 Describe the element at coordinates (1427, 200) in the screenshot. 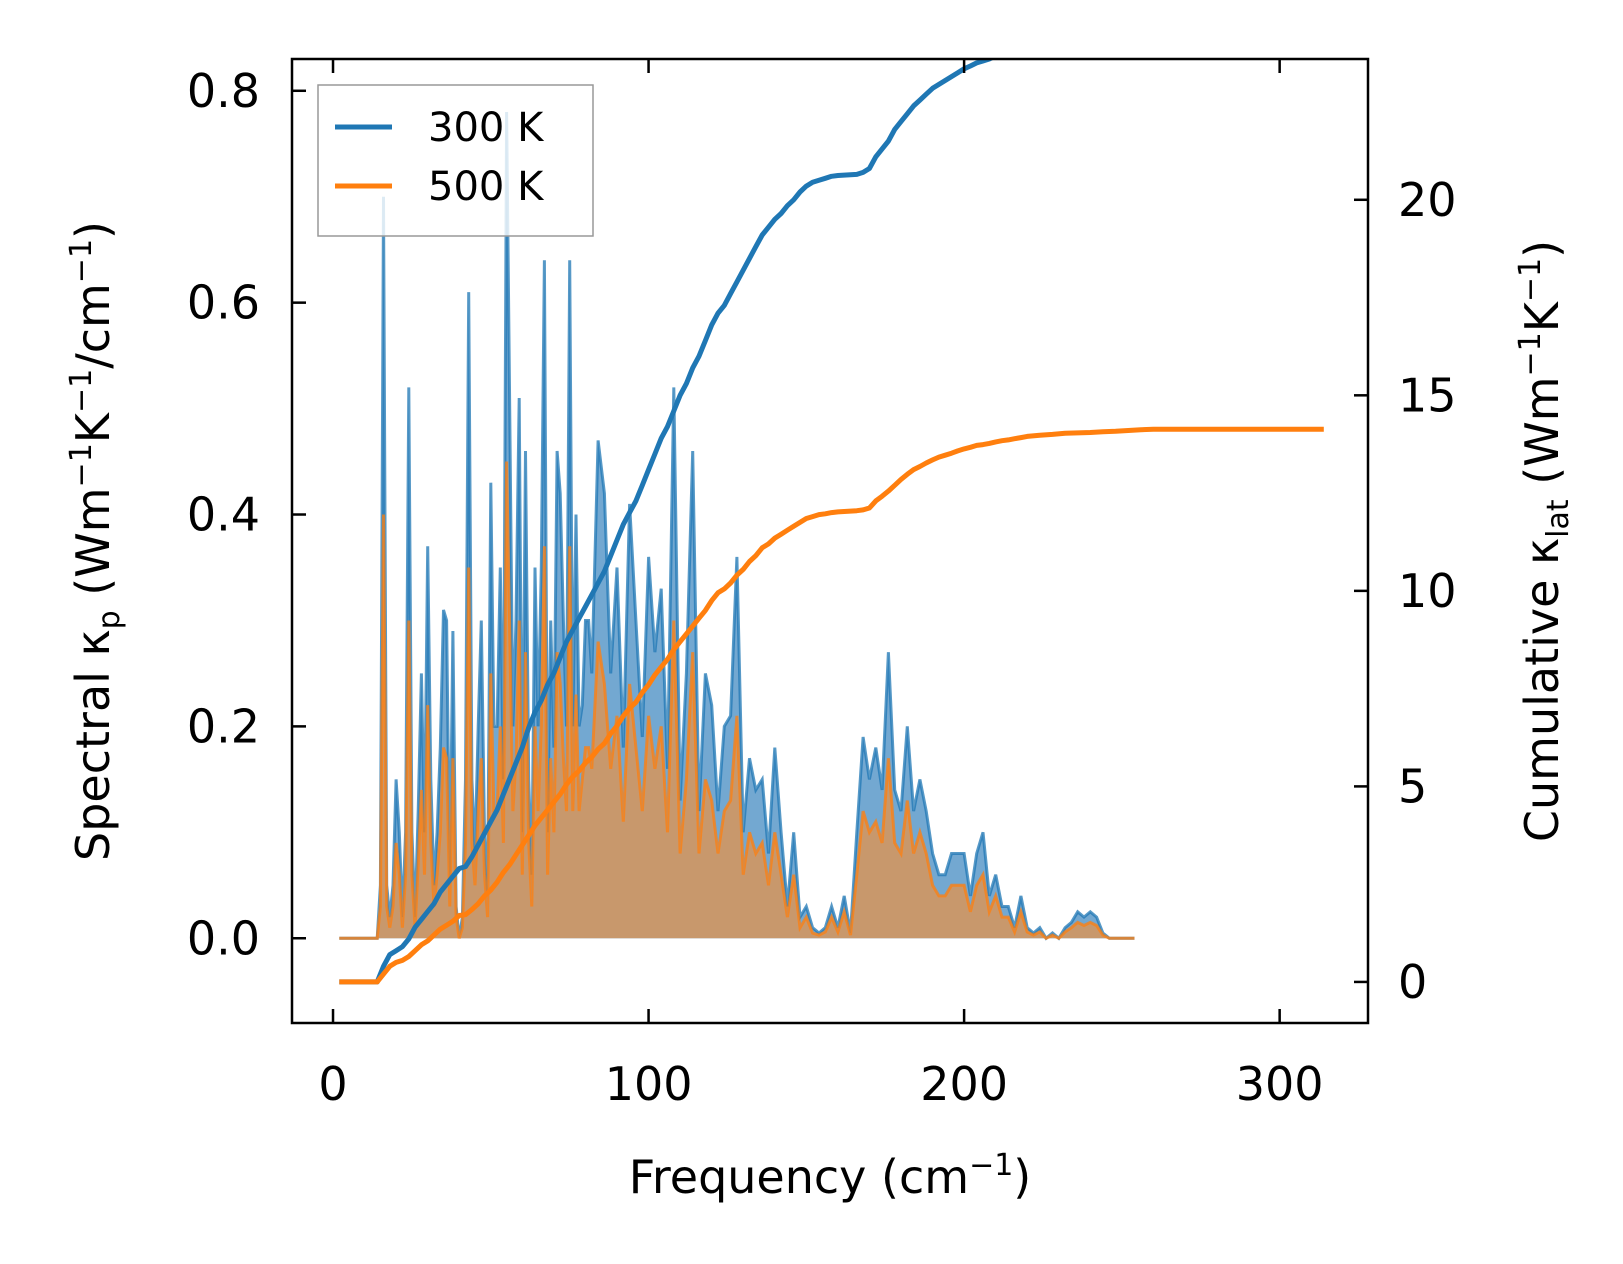

I see `y-right-tick-label-20: 20` at that location.